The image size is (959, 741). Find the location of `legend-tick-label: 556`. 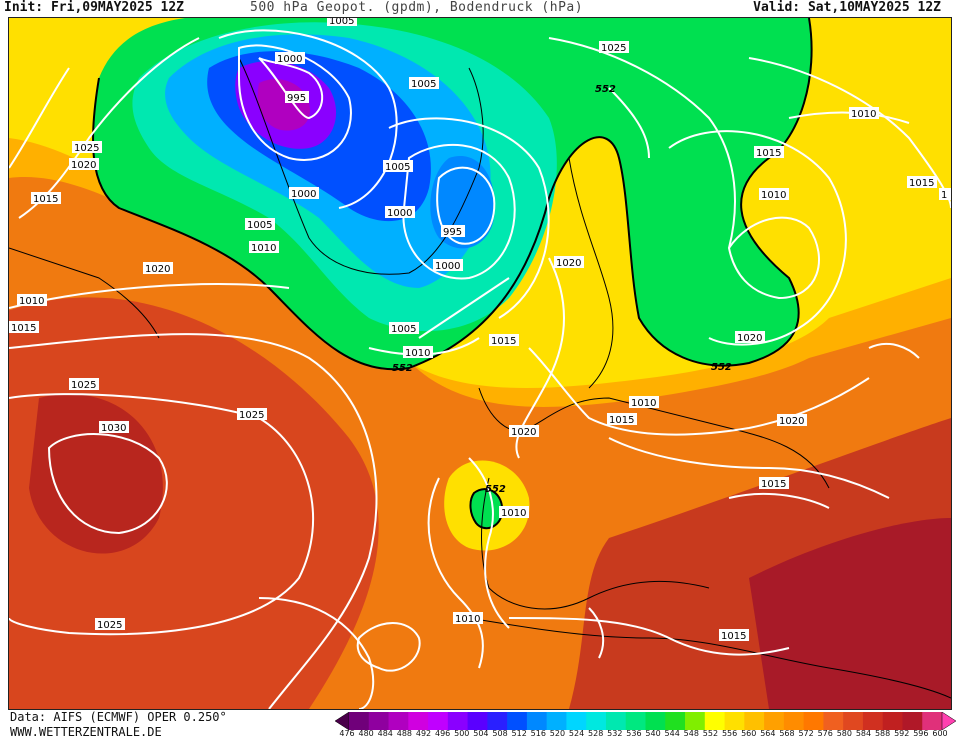

legend-tick-label: 556 is located at coordinates (729, 733).